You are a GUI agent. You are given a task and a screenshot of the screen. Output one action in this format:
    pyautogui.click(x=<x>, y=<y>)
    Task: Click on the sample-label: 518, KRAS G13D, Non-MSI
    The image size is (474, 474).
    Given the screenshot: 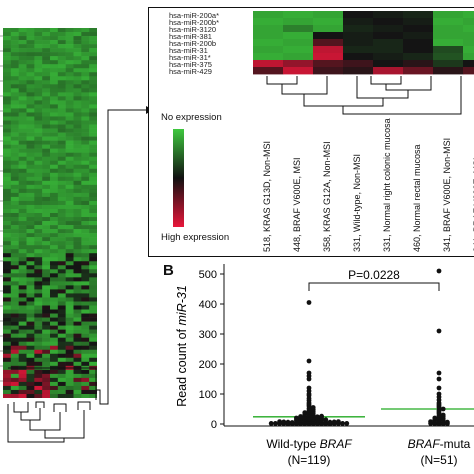 What is the action you would take?
    pyautogui.click(x=267, y=196)
    